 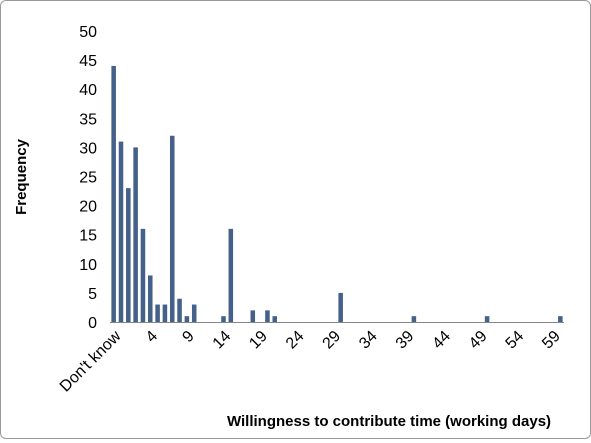 I want to click on y-tick-label: 35, so click(x=88, y=119).